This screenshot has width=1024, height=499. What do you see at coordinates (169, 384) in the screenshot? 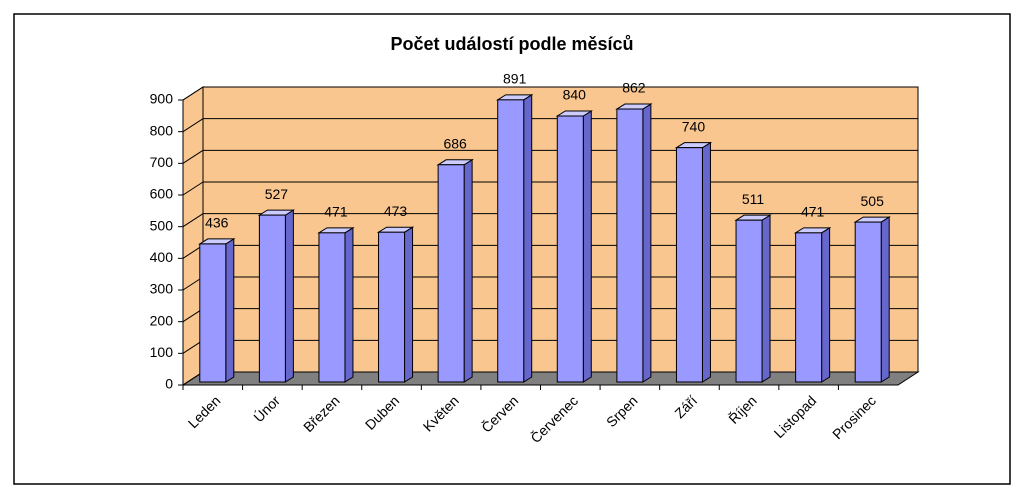
I see `y-tick-label: 0` at bounding box center [169, 384].